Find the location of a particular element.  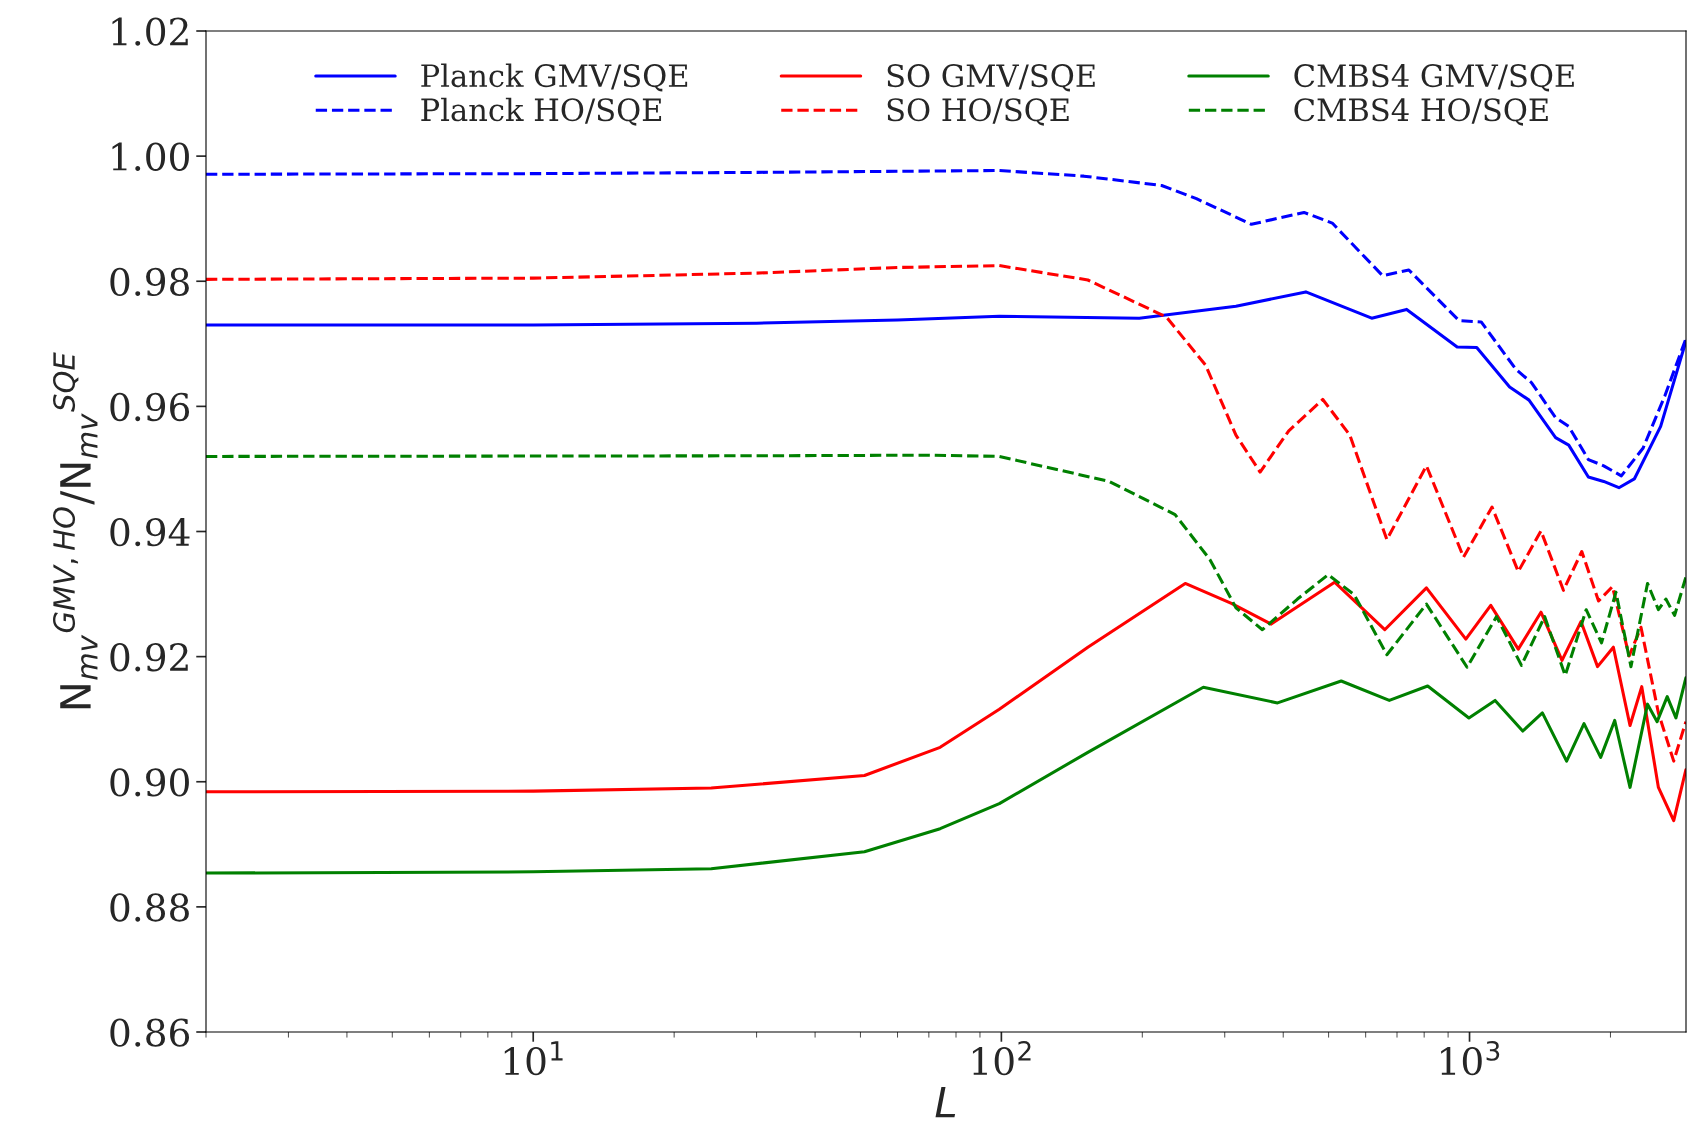

legend-label: CMBS4 HO/SQE is located at coordinates (1421, 112).